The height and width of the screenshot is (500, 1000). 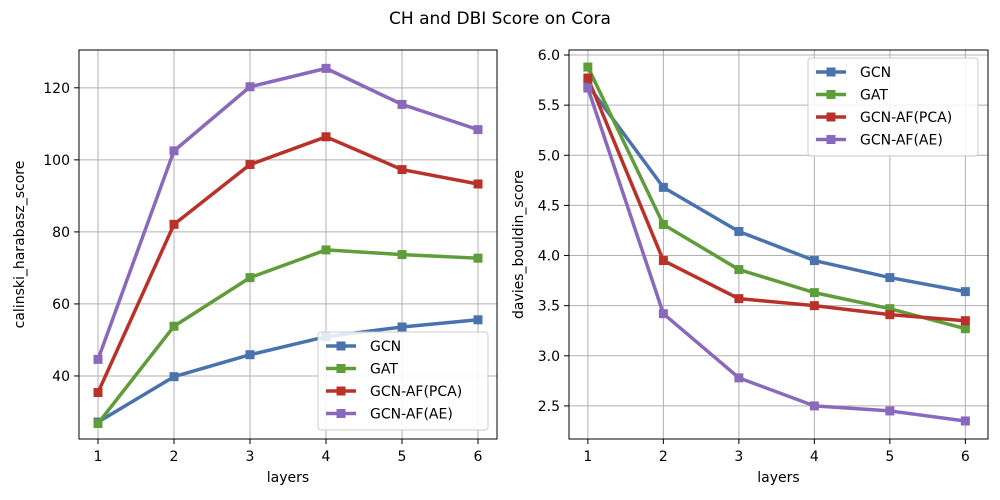 I want to click on y-tick-label: 5.5, so click(x=549, y=106).